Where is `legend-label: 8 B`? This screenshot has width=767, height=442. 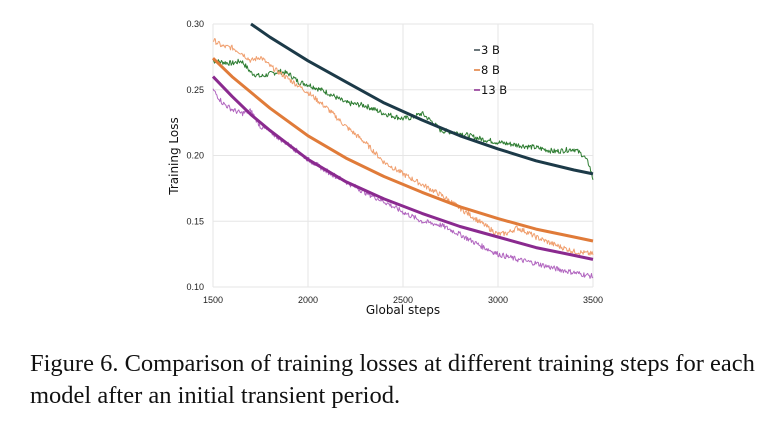 legend-label: 8 B is located at coordinates (490, 70).